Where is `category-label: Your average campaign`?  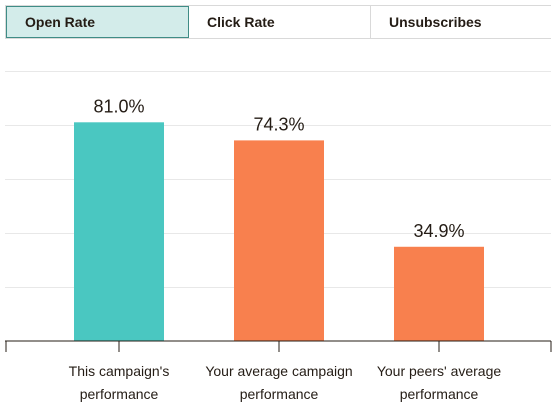 category-label: Your average campaign is located at coordinates (278, 371).